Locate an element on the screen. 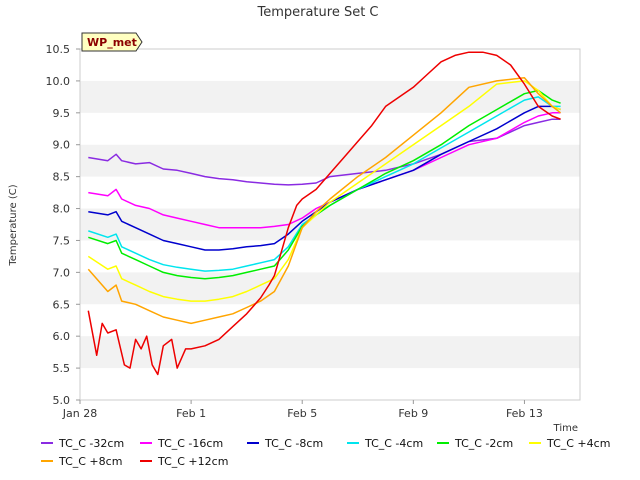  y-tick-label: 10.5 is located at coordinates (58, 49).